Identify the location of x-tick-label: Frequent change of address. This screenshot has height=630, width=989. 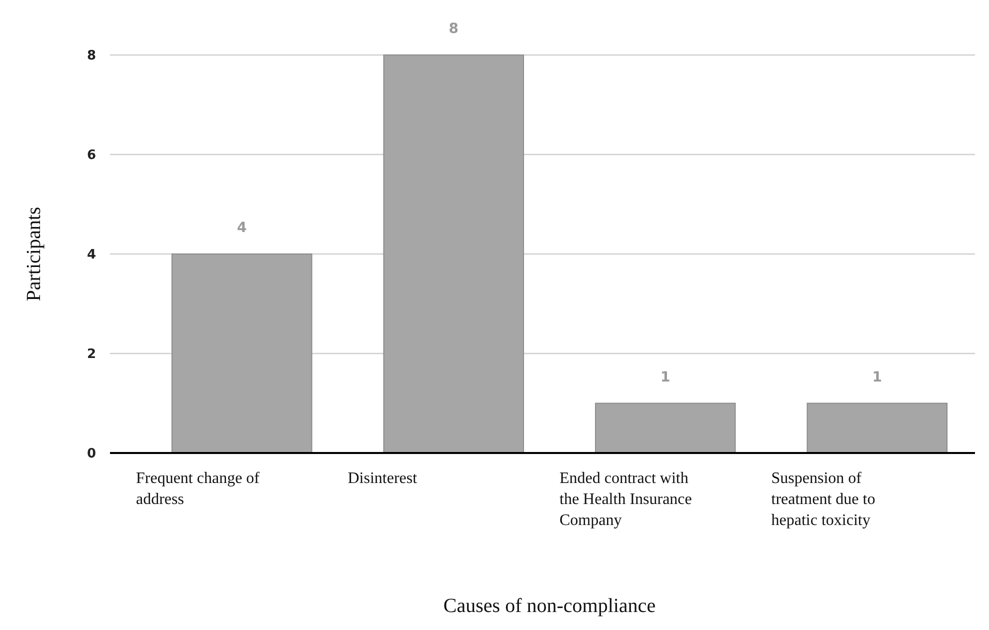
(198, 489).